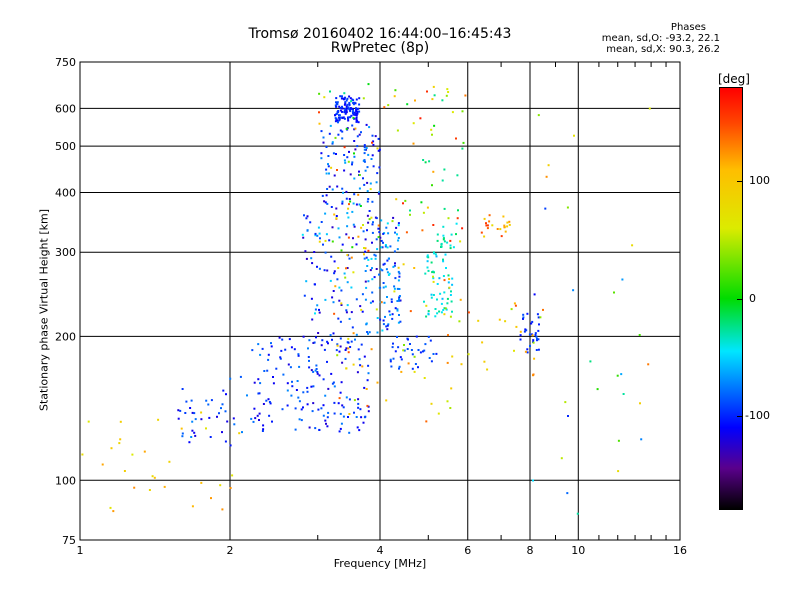 Image resolution: width=800 pixels, height=600 pixels. I want to click on y-tick-label: 300, so click(65, 252).